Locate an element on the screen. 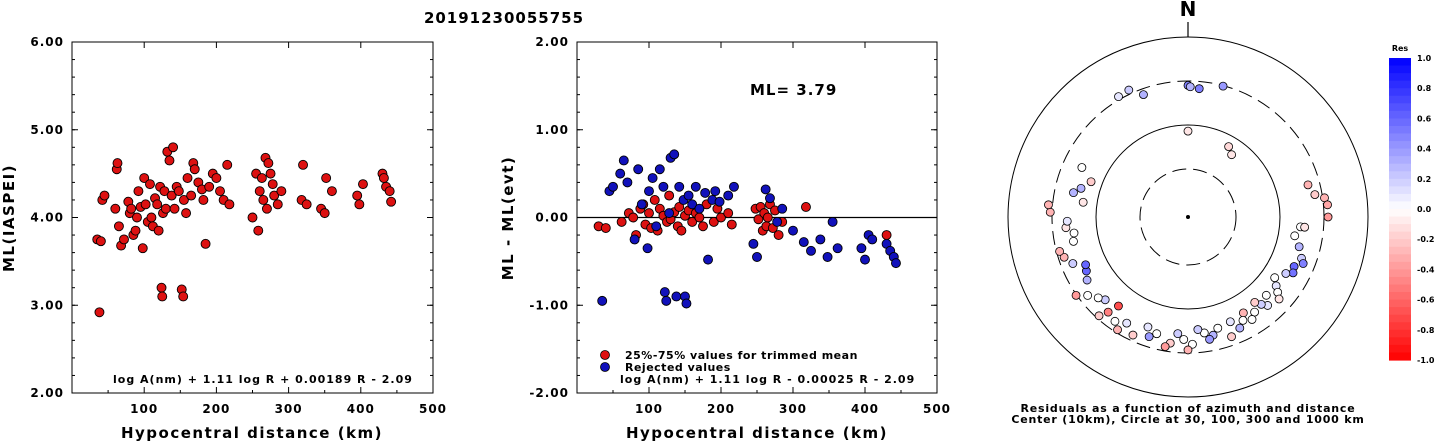  legend-rejected-marker is located at coordinates (605, 367).